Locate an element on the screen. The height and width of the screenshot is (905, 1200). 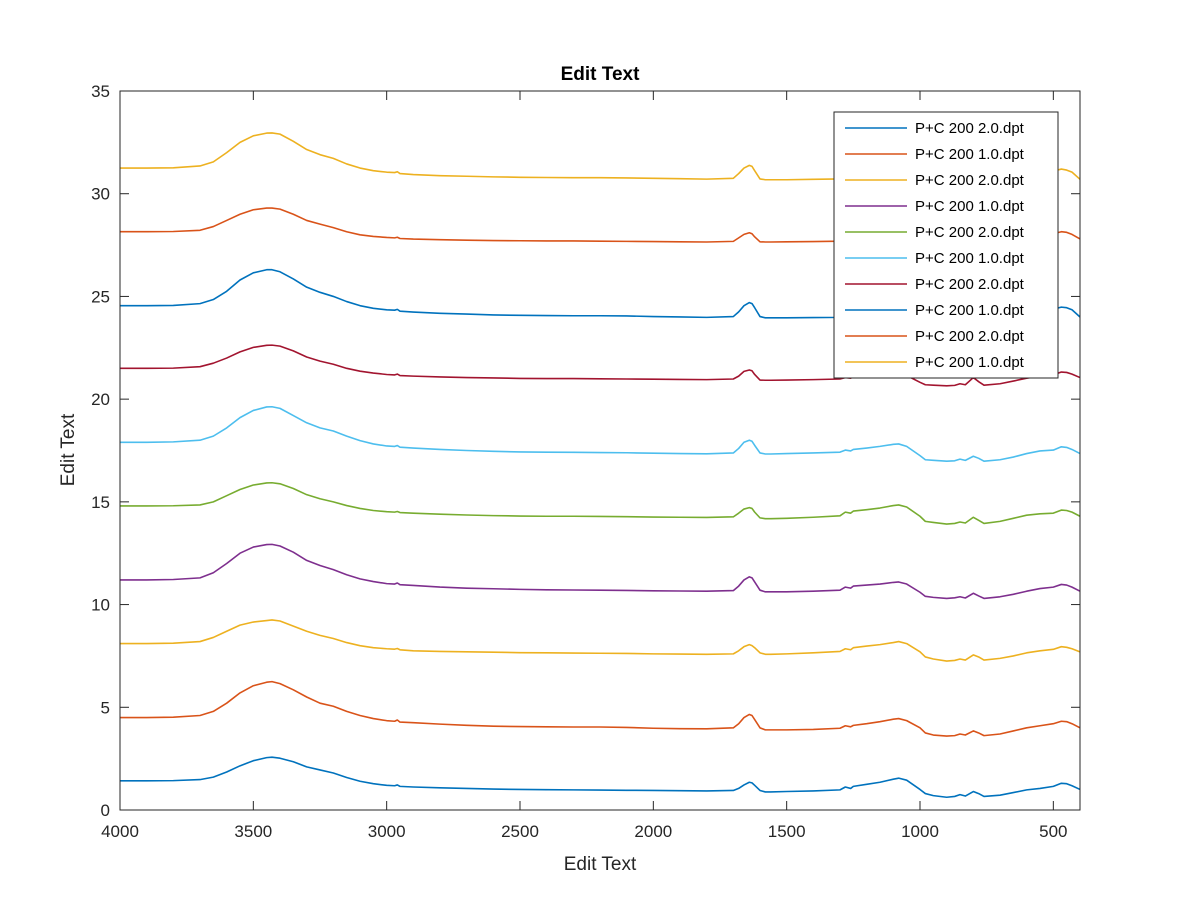
chart-title: Edit Text is located at coordinates (600, 74).